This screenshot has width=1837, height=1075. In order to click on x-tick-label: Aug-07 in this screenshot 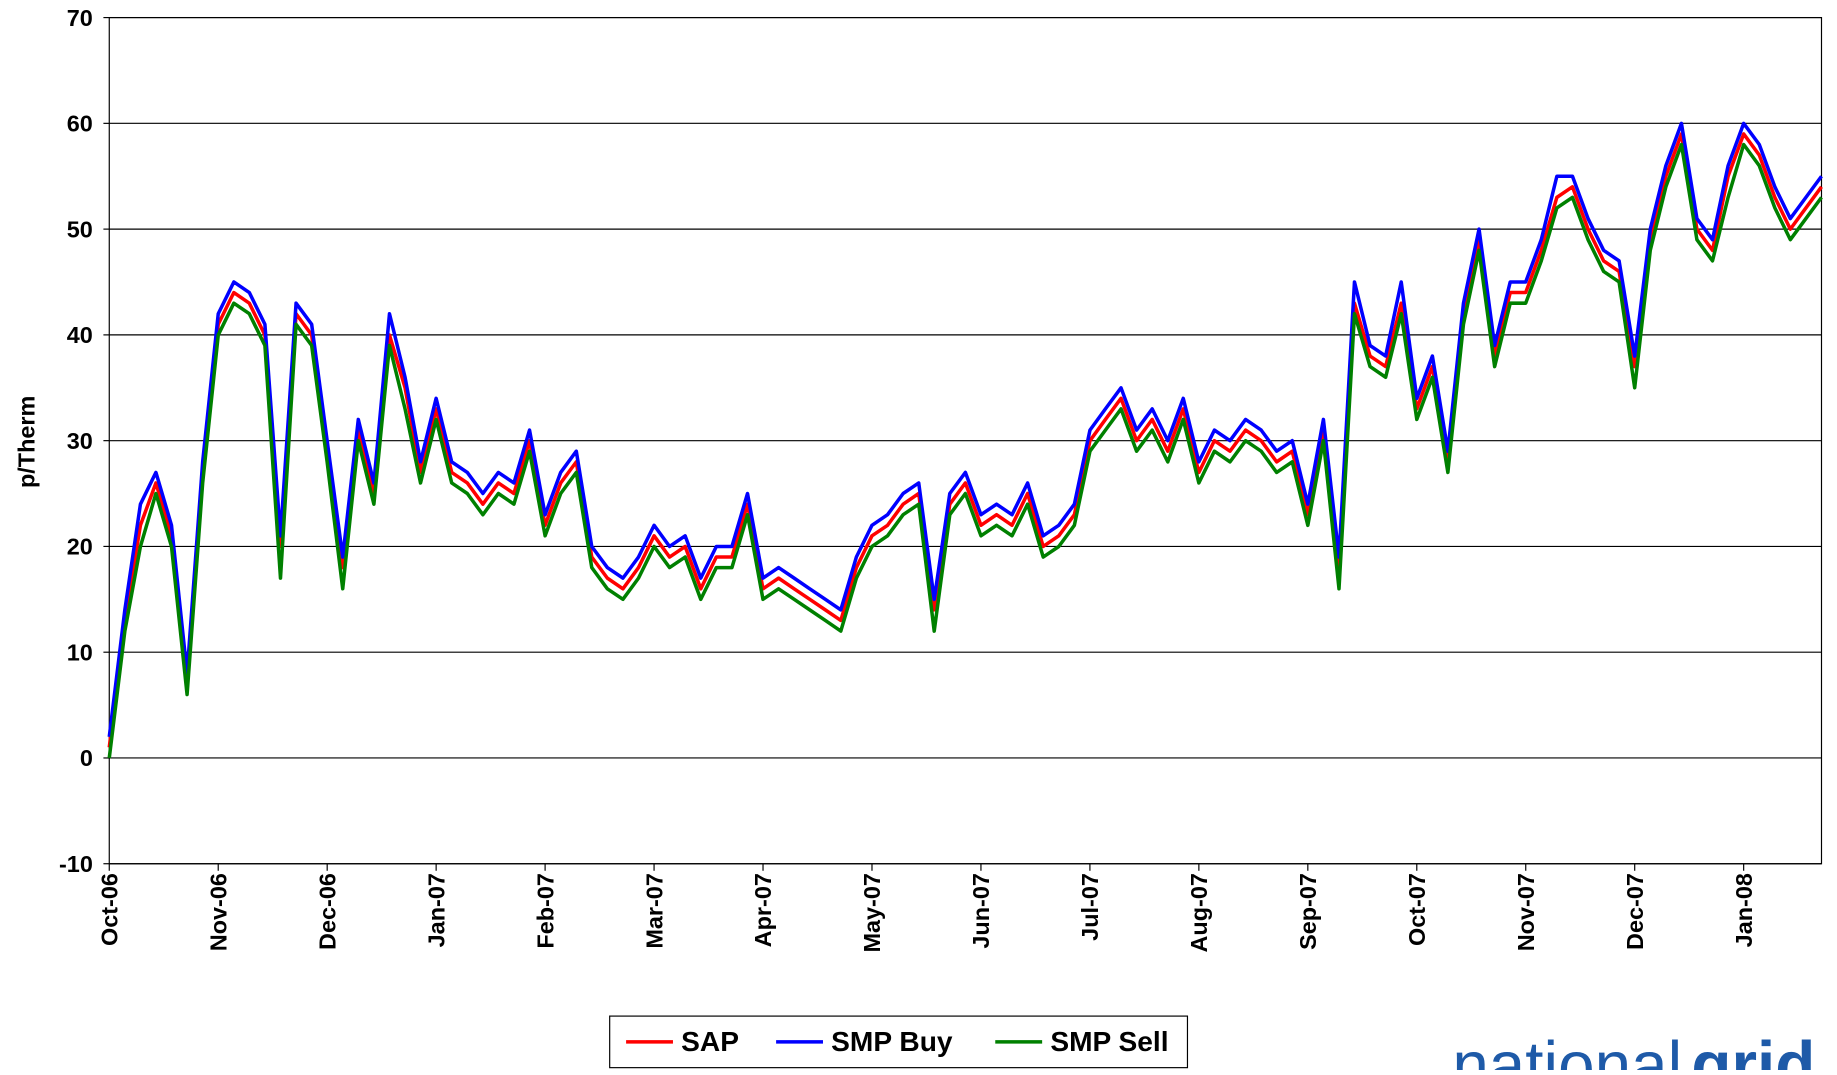, I will do `click(1199, 912)`.